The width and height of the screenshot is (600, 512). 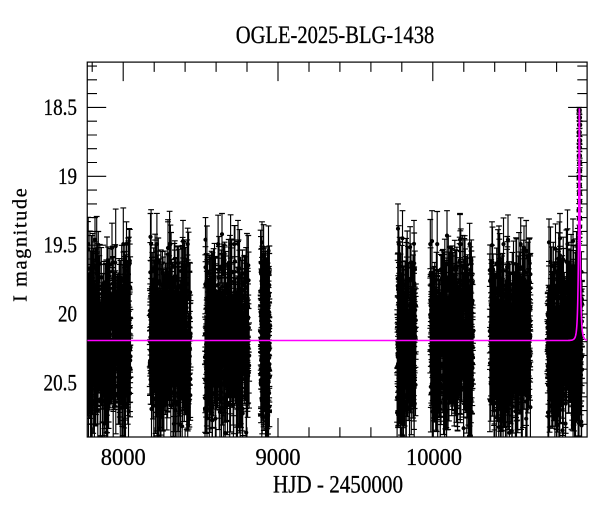 I want to click on svg-text: HJD - 2450000, so click(x=338, y=484).